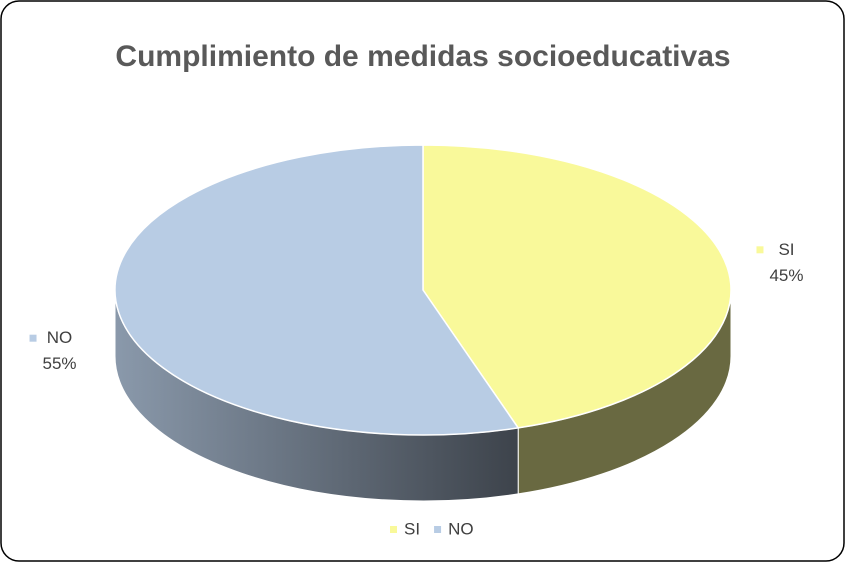  I want to click on chart-title: Cumplimiento de medidas socioeducativas, so click(422, 56).